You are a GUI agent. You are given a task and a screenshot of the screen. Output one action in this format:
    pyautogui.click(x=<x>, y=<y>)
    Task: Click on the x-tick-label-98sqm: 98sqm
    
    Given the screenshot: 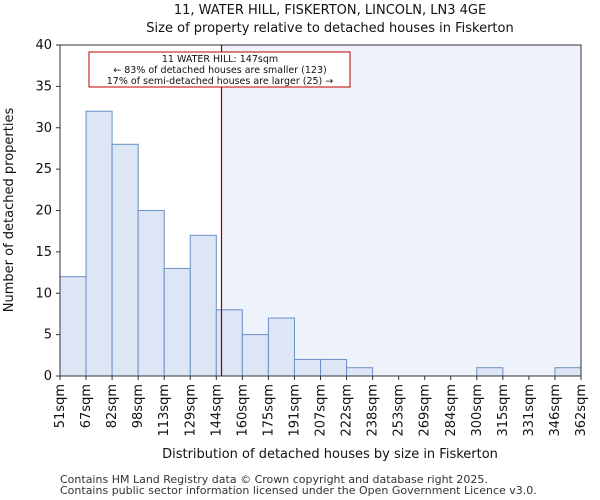 What is the action you would take?
    pyautogui.click(x=138, y=406)
    